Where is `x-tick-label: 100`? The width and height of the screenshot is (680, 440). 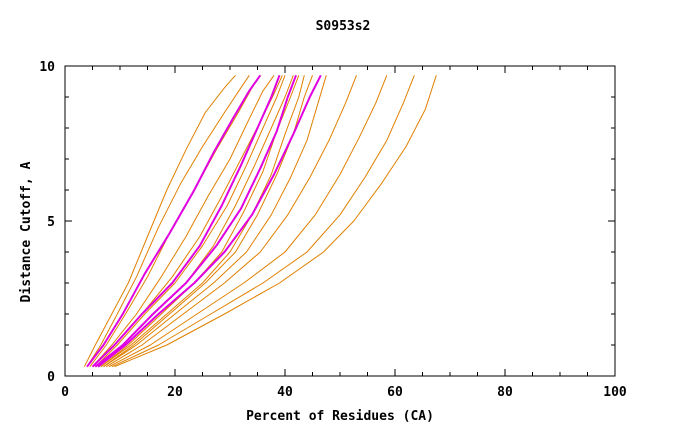
x-tick-label: 100 is located at coordinates (615, 392).